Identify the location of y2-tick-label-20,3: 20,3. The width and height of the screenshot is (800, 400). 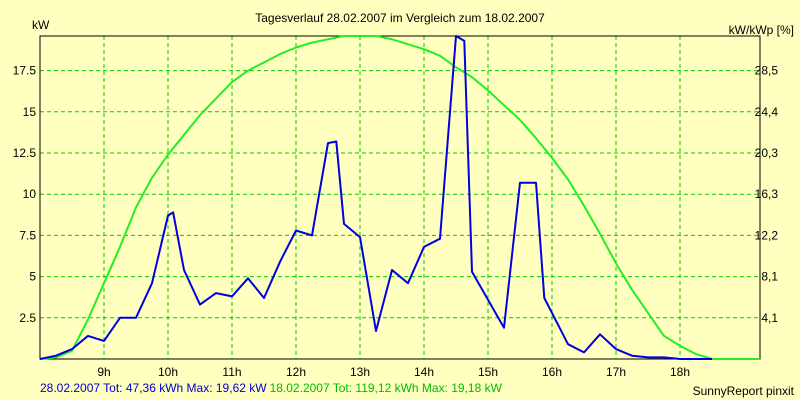
(767, 153).